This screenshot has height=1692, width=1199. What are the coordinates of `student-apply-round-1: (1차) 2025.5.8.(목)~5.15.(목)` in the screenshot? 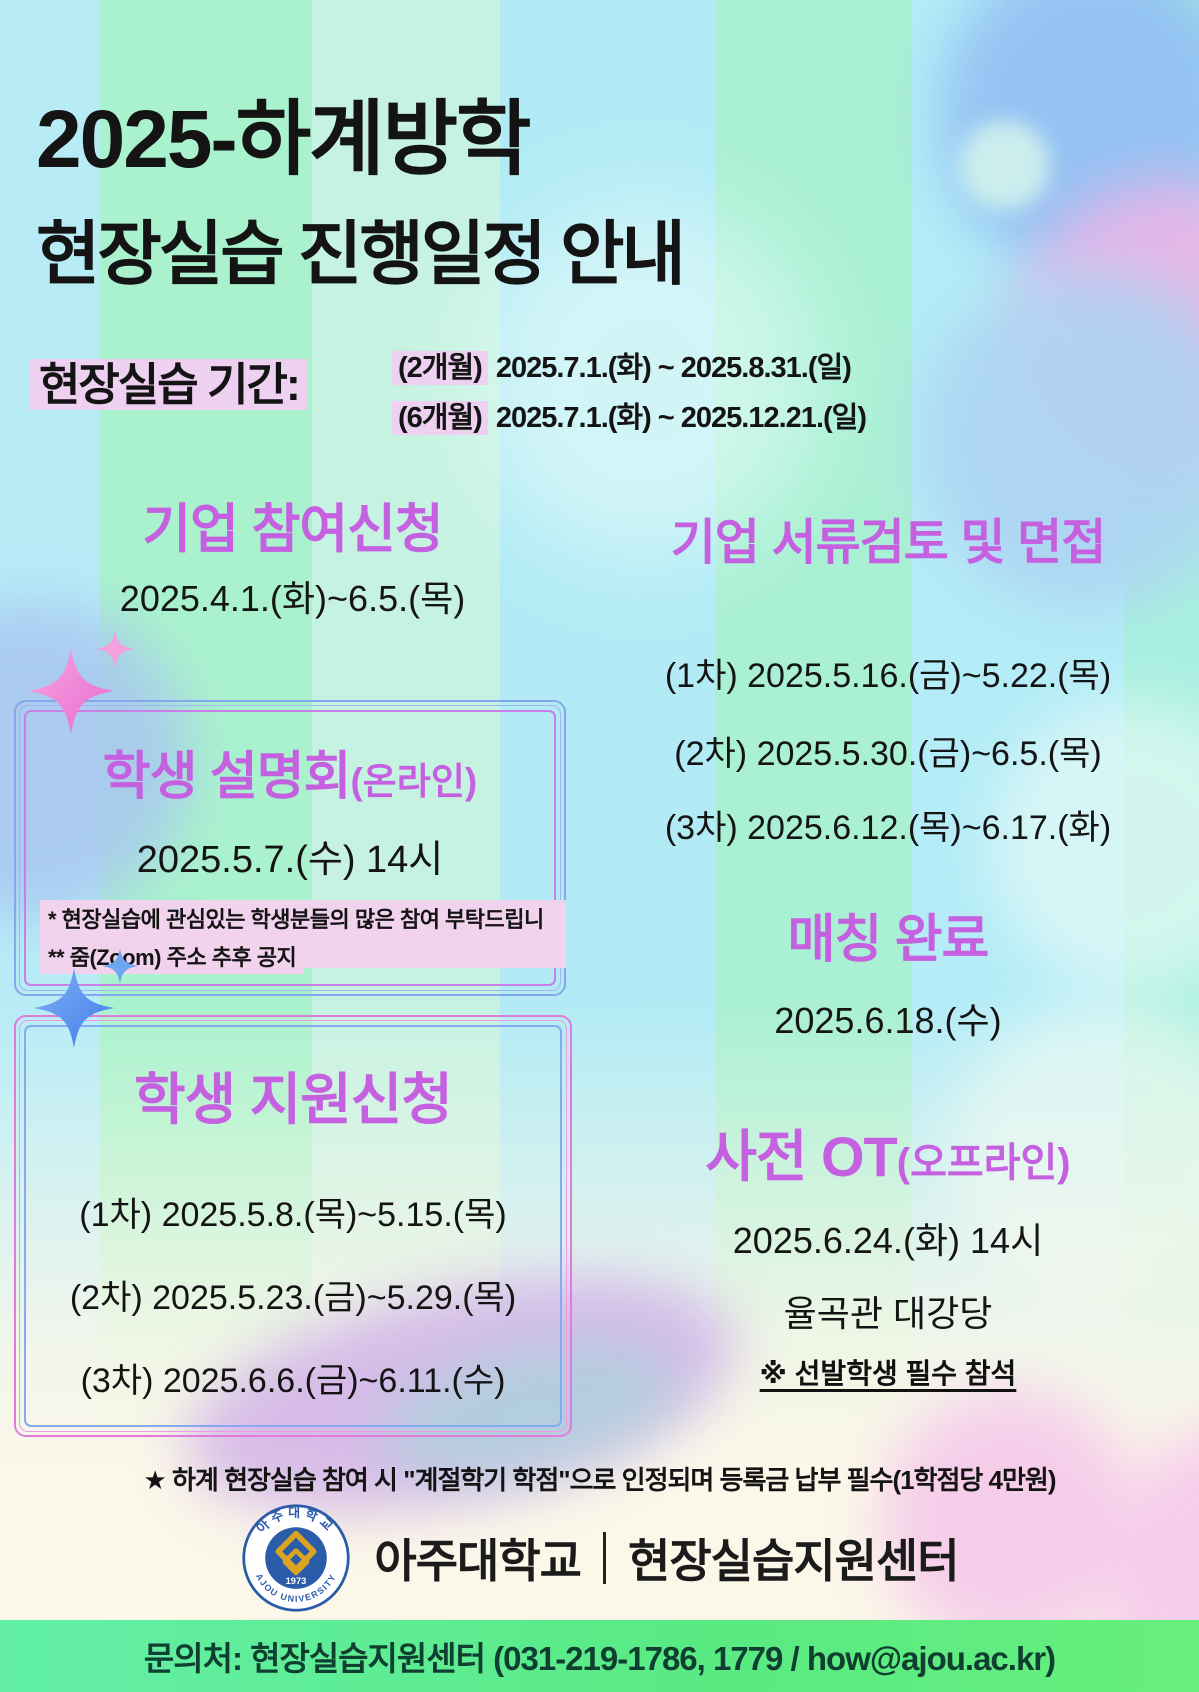 It's located at (293, 1215).